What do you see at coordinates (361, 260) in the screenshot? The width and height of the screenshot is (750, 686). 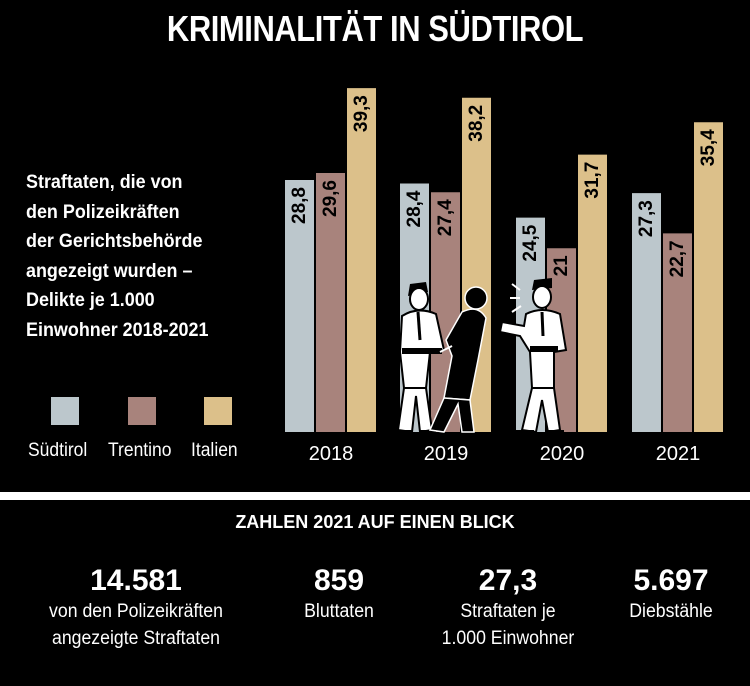 I see `bar-italien-2018` at bounding box center [361, 260].